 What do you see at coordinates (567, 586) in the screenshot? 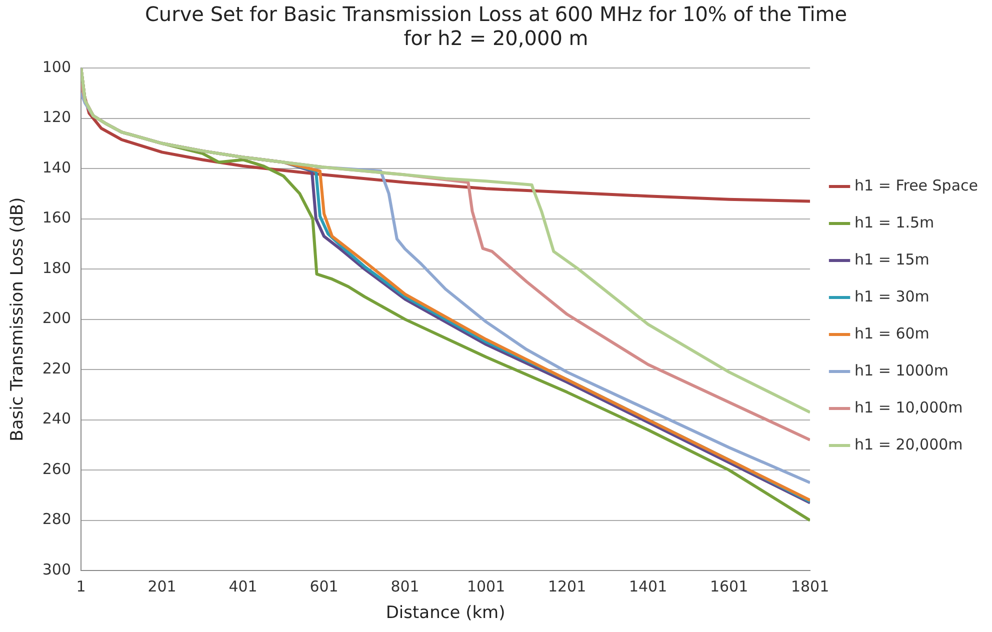
I see `x-tick-label: 1201` at bounding box center [567, 586].